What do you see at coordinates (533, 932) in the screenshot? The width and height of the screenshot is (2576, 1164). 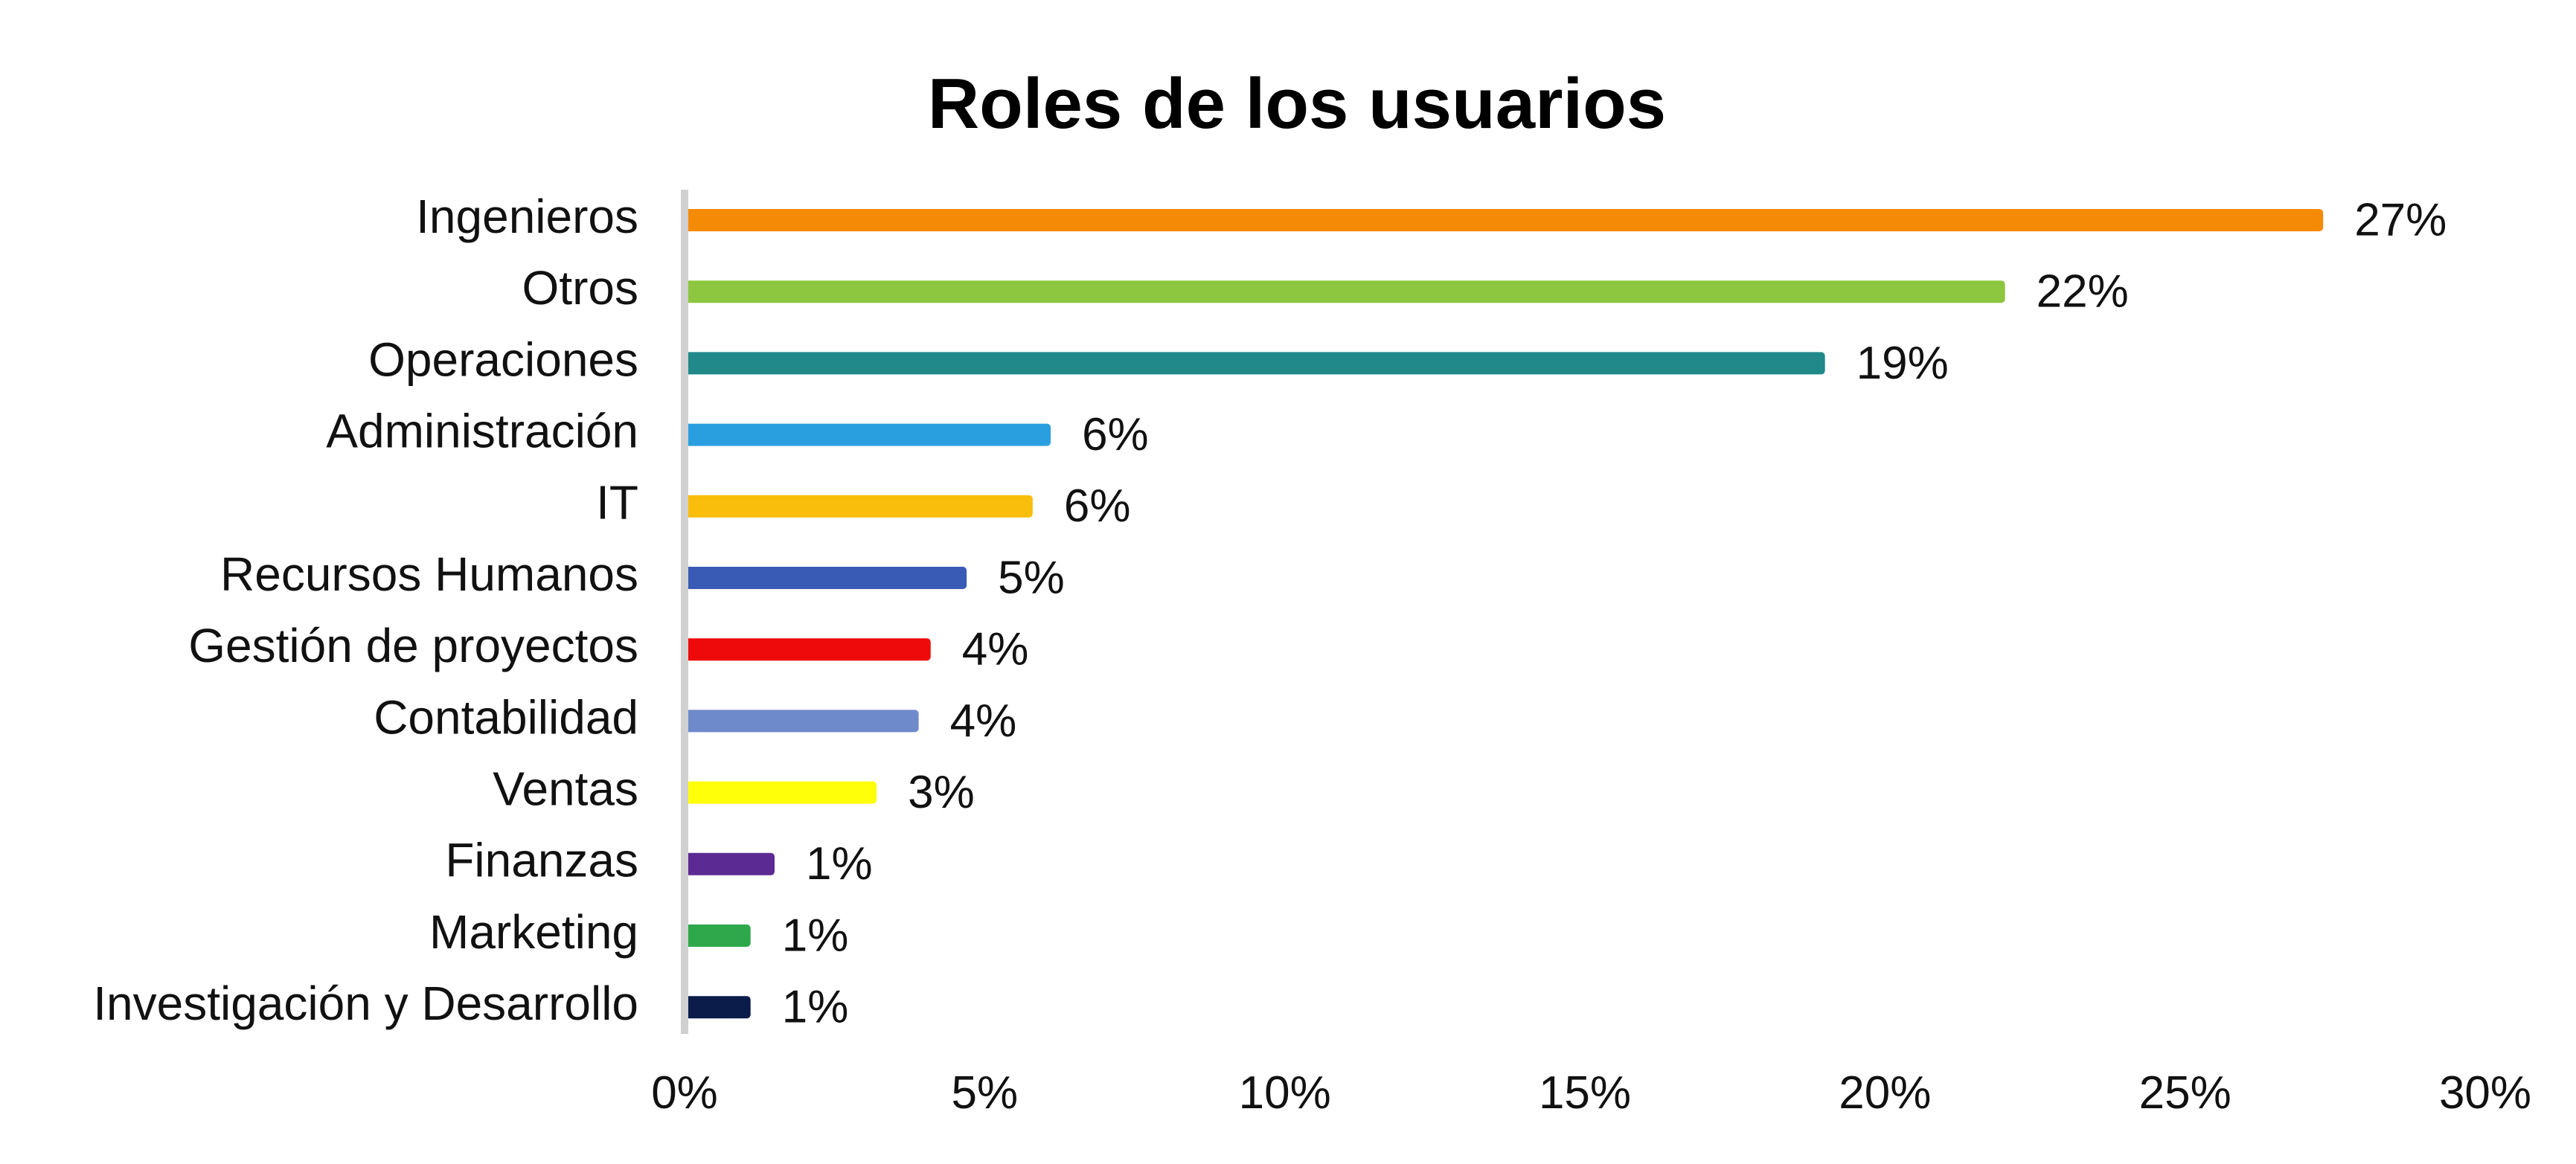 I see `category-label-marketing: Marketing` at bounding box center [533, 932].